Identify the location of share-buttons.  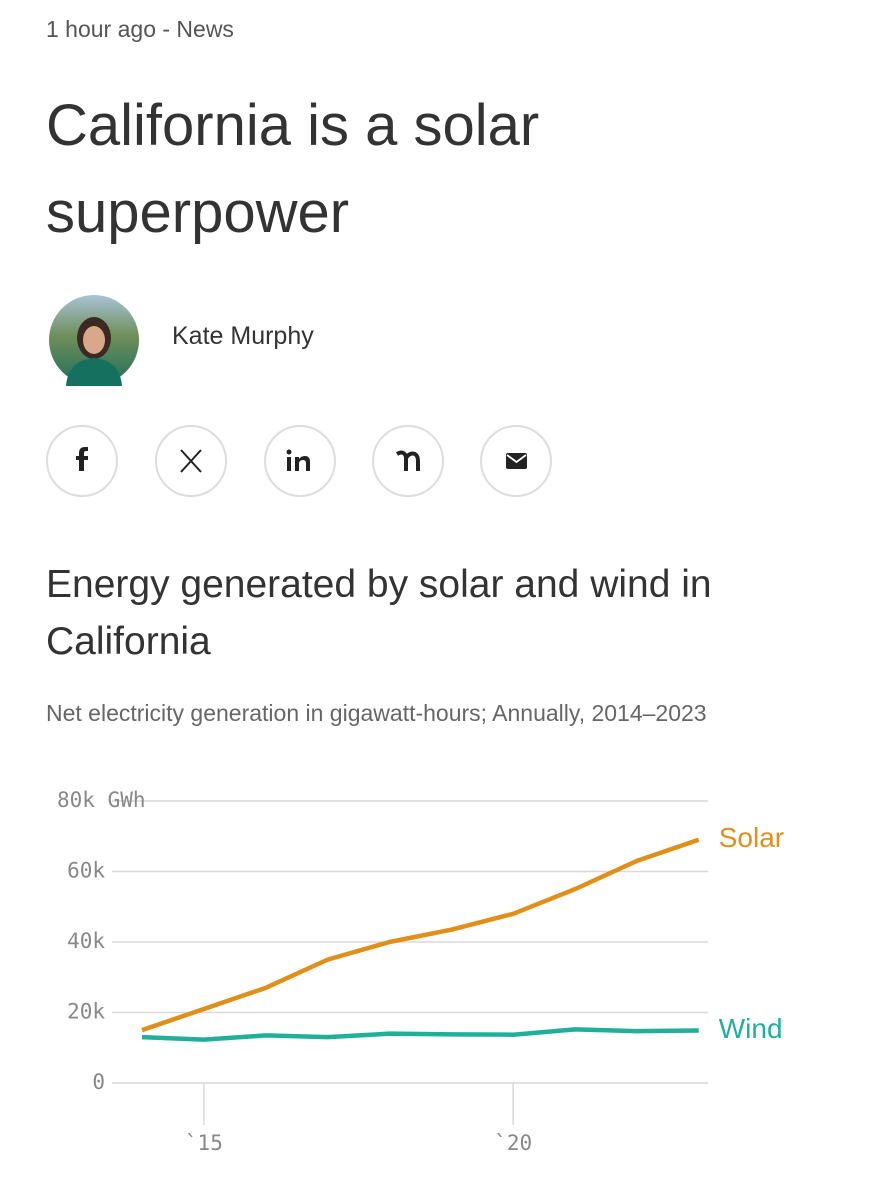
(299, 461).